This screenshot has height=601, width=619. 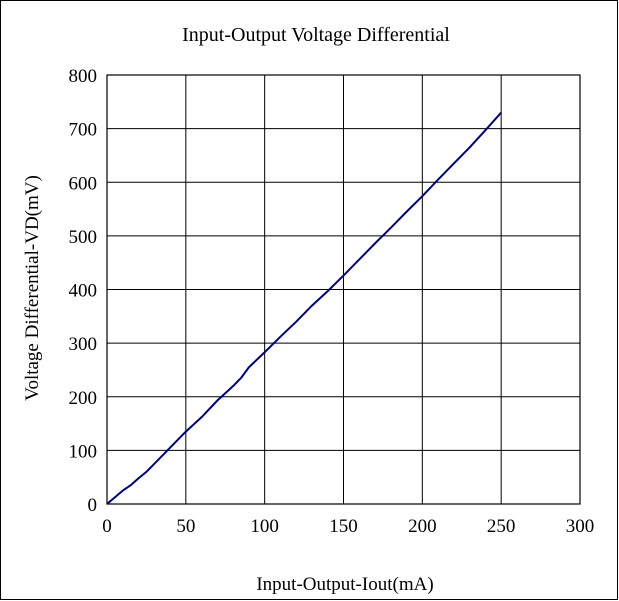 I want to click on y-tick-label: 400, so click(x=83, y=291).